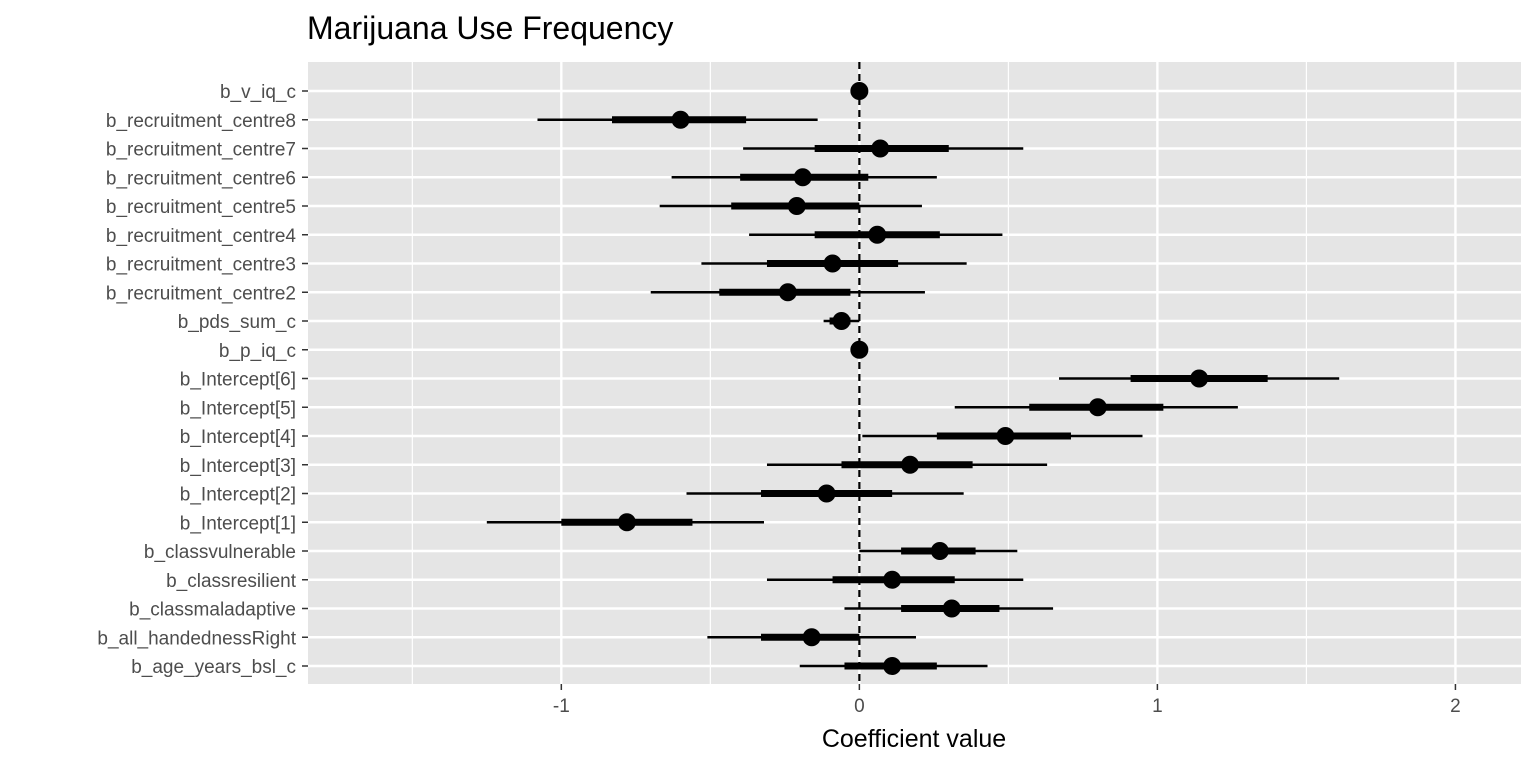 This screenshot has width=1536, height=768. Describe the element at coordinates (220, 552) in the screenshot. I see `y-tick-label: b_classvulnerable` at that location.